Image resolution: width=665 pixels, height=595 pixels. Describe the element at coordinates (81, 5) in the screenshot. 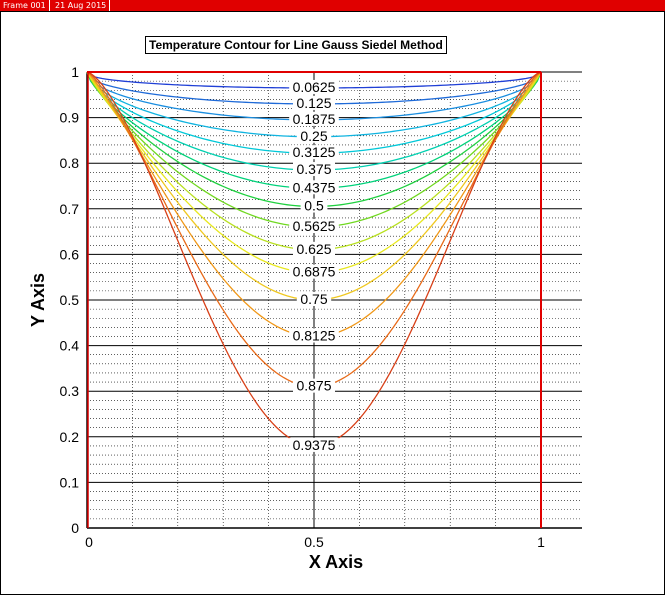

I see `frame-date: 21 Aug 2015` at that location.